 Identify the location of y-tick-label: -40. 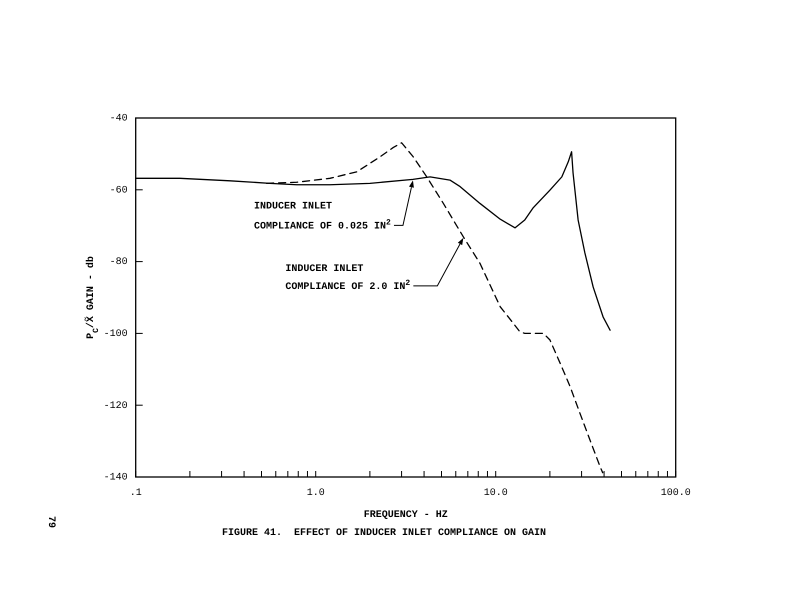
(119, 119).